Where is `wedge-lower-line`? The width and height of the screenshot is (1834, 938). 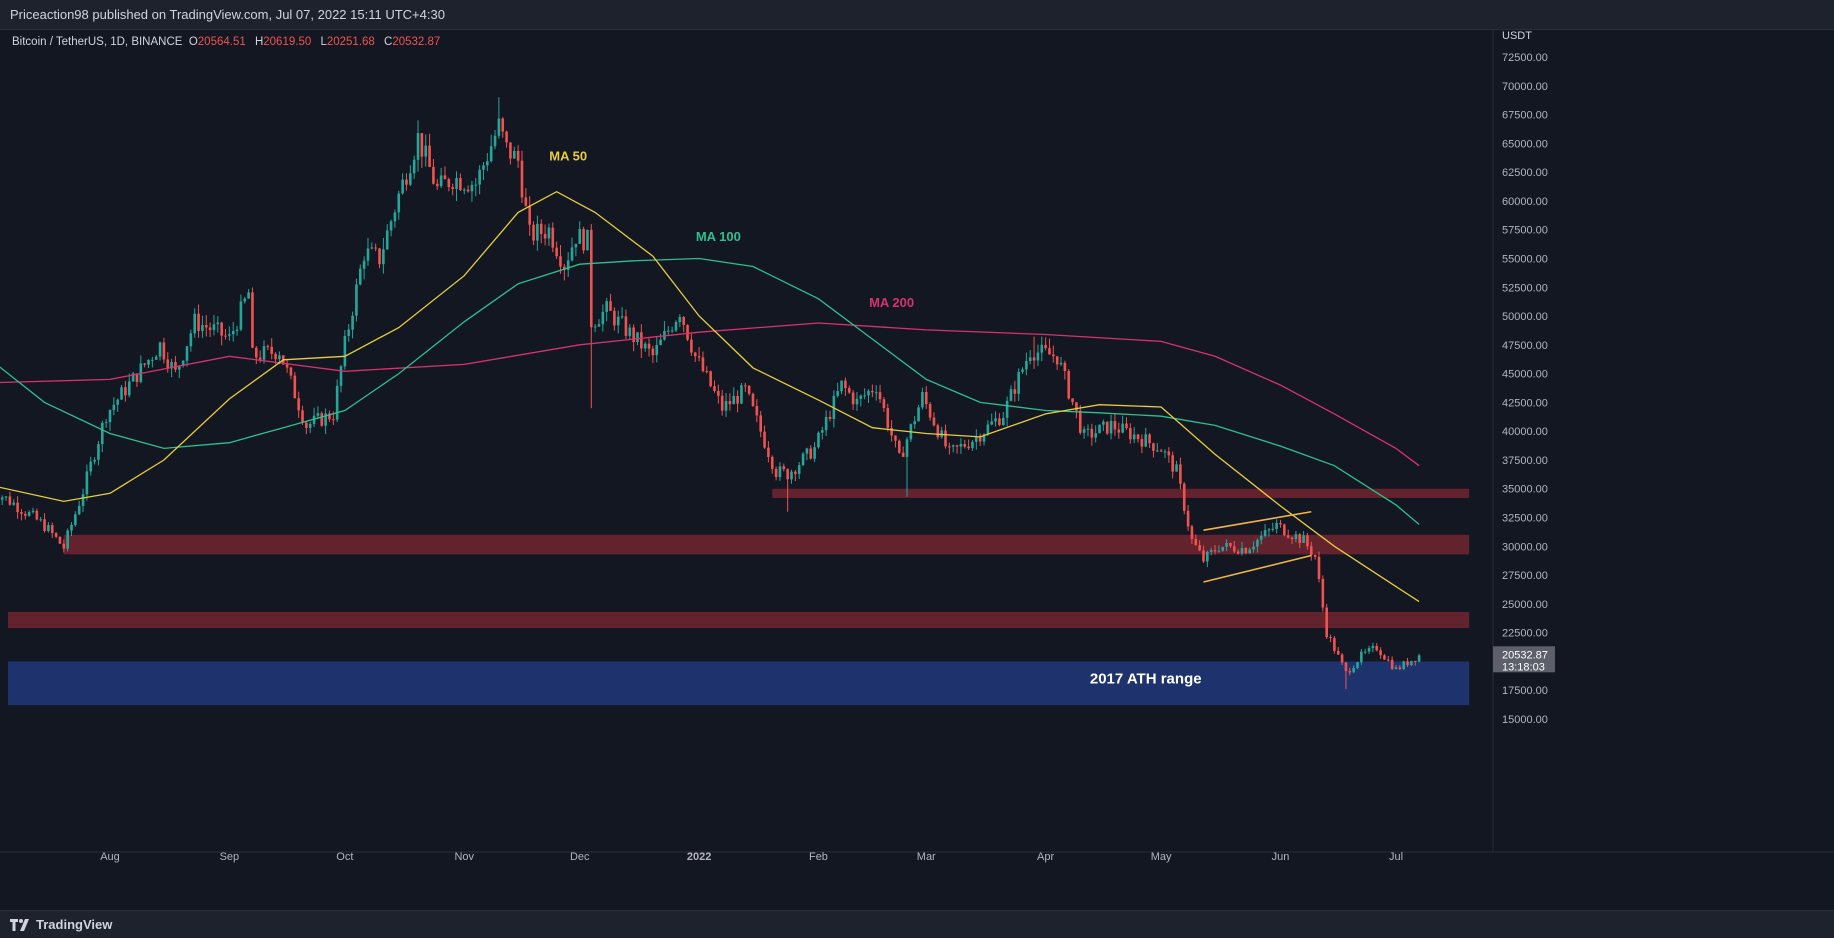 wedge-lower-line is located at coordinates (1257, 568).